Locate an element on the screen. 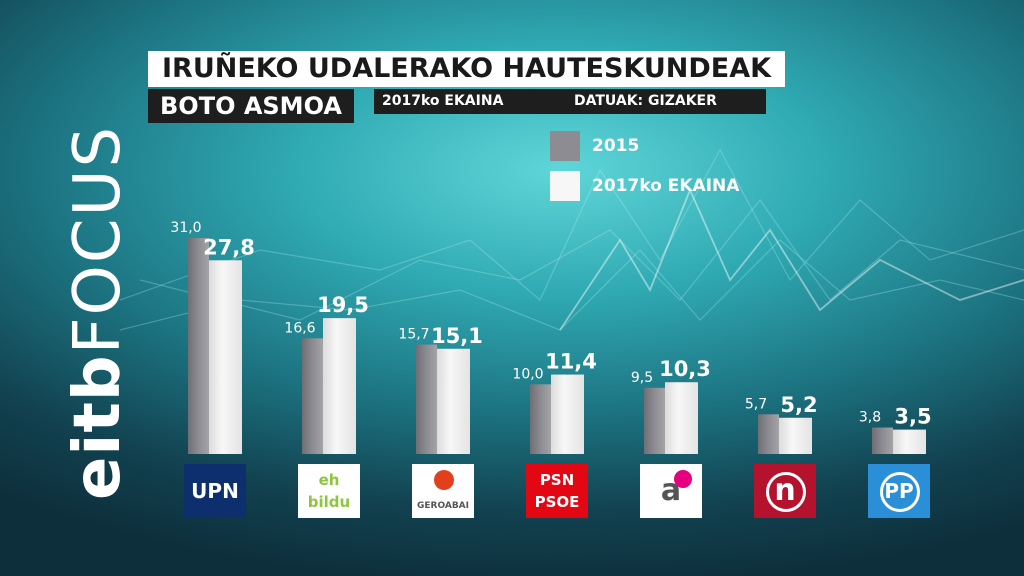  logo-aranzadi: a is located at coordinates (671, 491).